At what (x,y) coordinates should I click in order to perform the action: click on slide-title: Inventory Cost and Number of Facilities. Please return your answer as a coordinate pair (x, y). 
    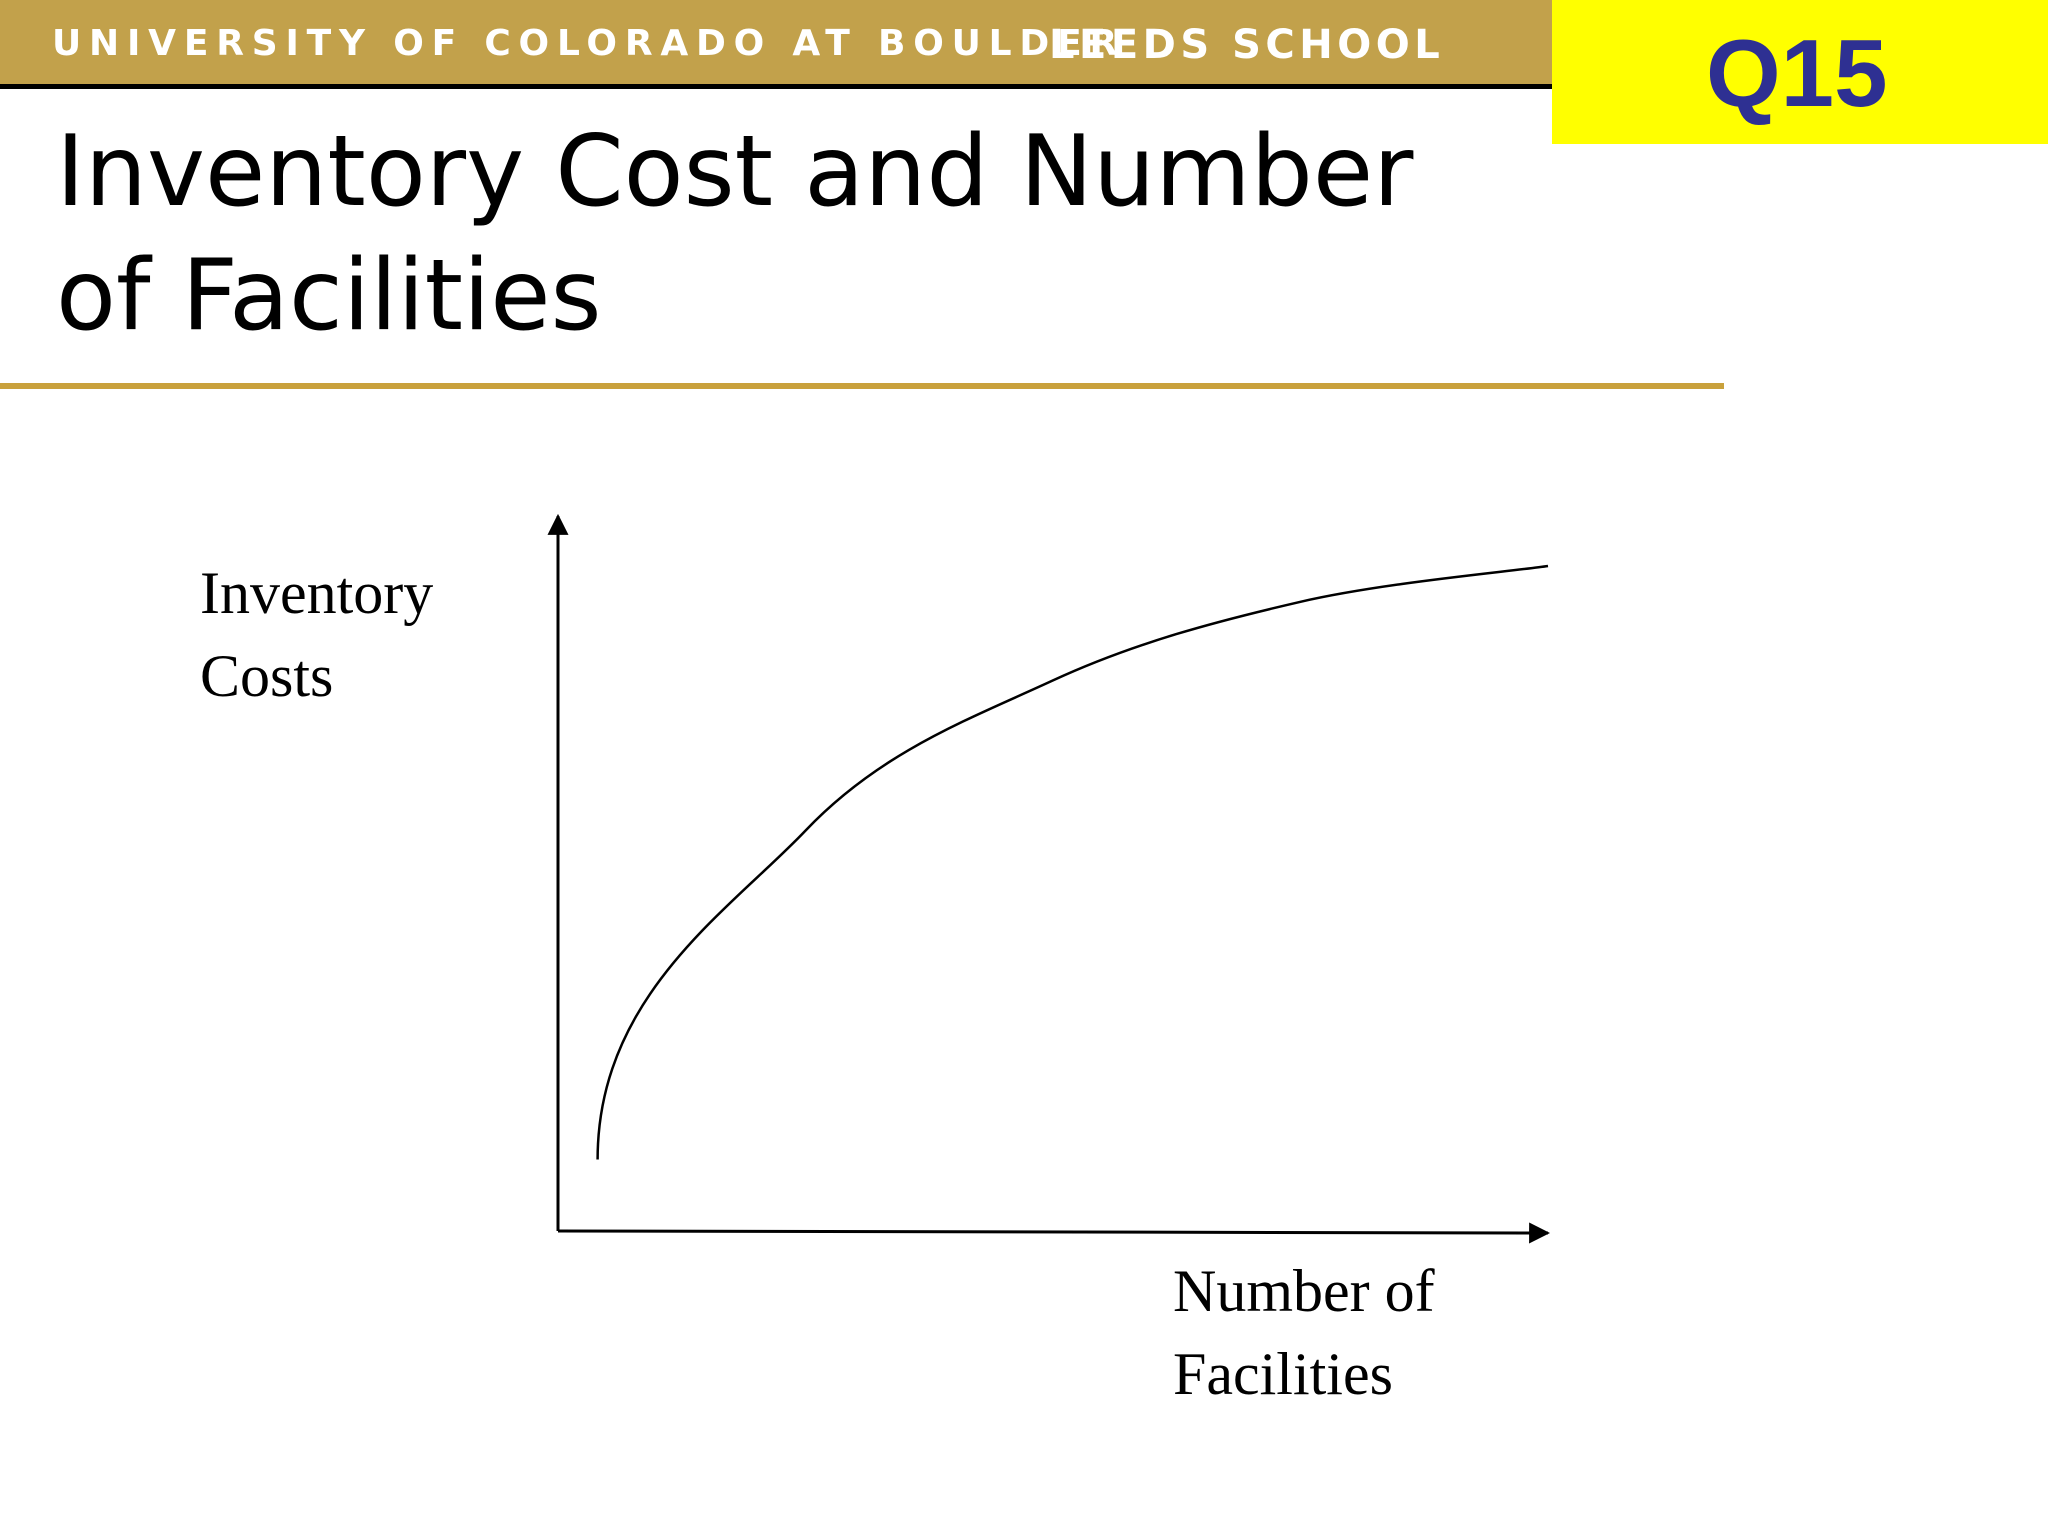
    Looking at the image, I should click on (735, 234).